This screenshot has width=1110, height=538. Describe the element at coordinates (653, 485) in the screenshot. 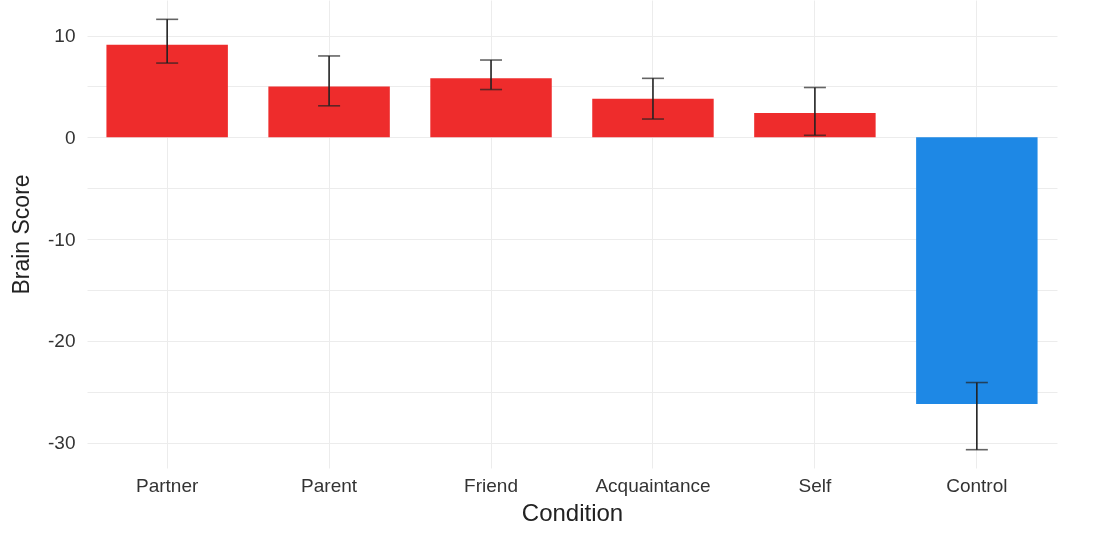

I see `x-tick-label: Acquaintance` at that location.